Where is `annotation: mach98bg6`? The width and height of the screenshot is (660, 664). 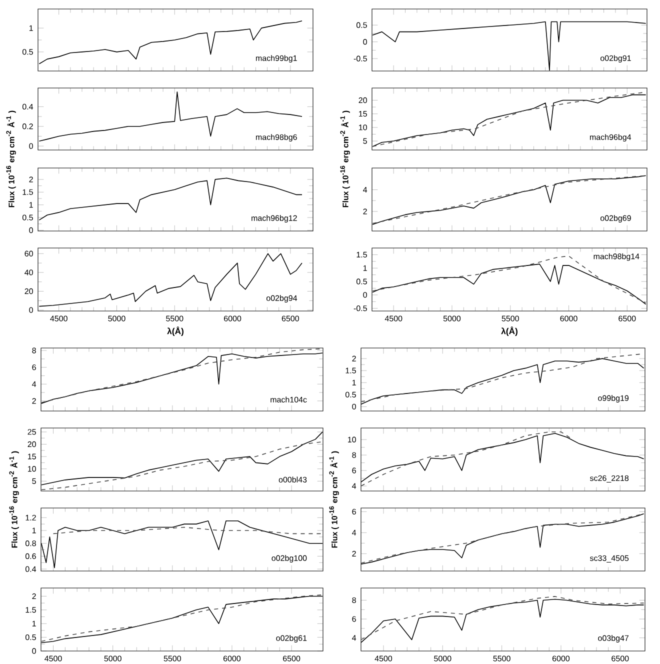
annotation: mach98bg6 is located at coordinates (276, 138).